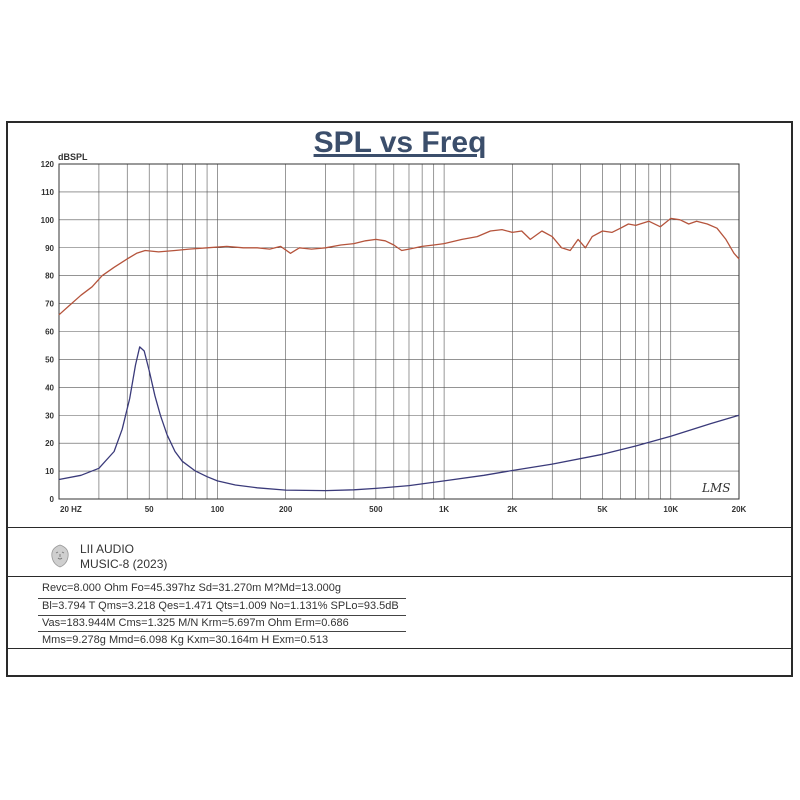 This screenshot has height=800, width=800. What do you see at coordinates (124, 564) in the screenshot?
I see `brand-model: MUSIC-8 (2023)` at bounding box center [124, 564].